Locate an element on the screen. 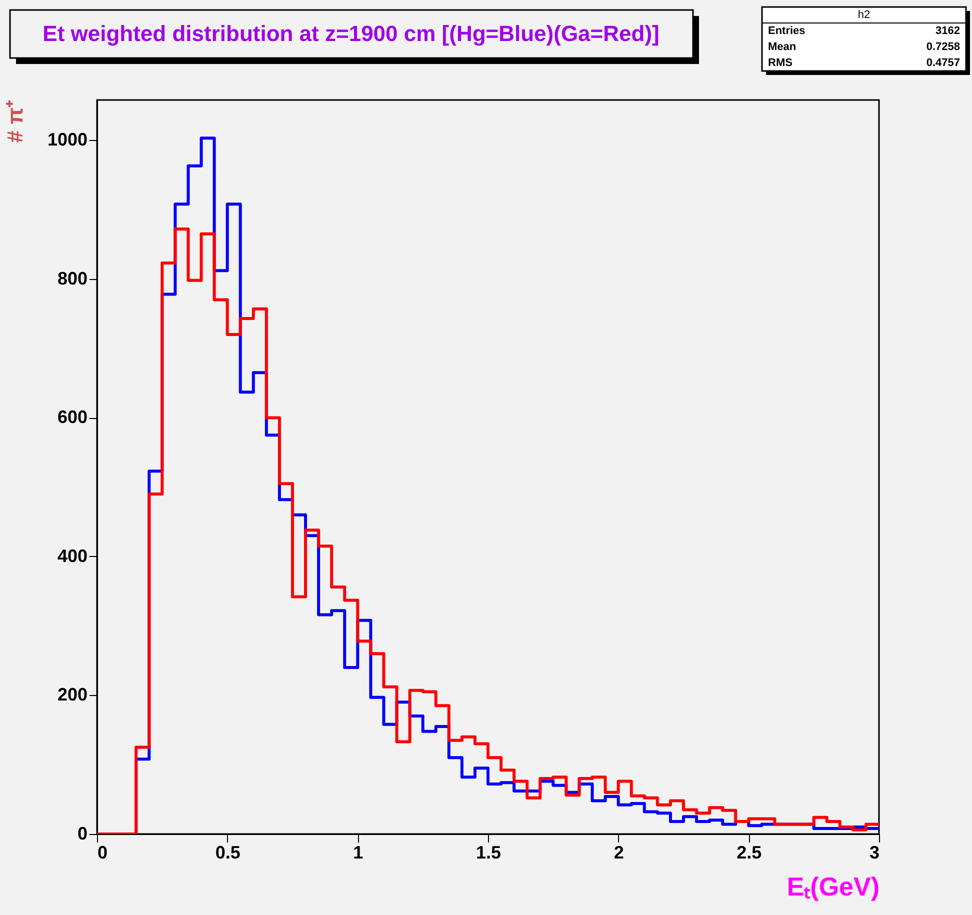  x-tick-label: 0.5 is located at coordinates (227, 852).